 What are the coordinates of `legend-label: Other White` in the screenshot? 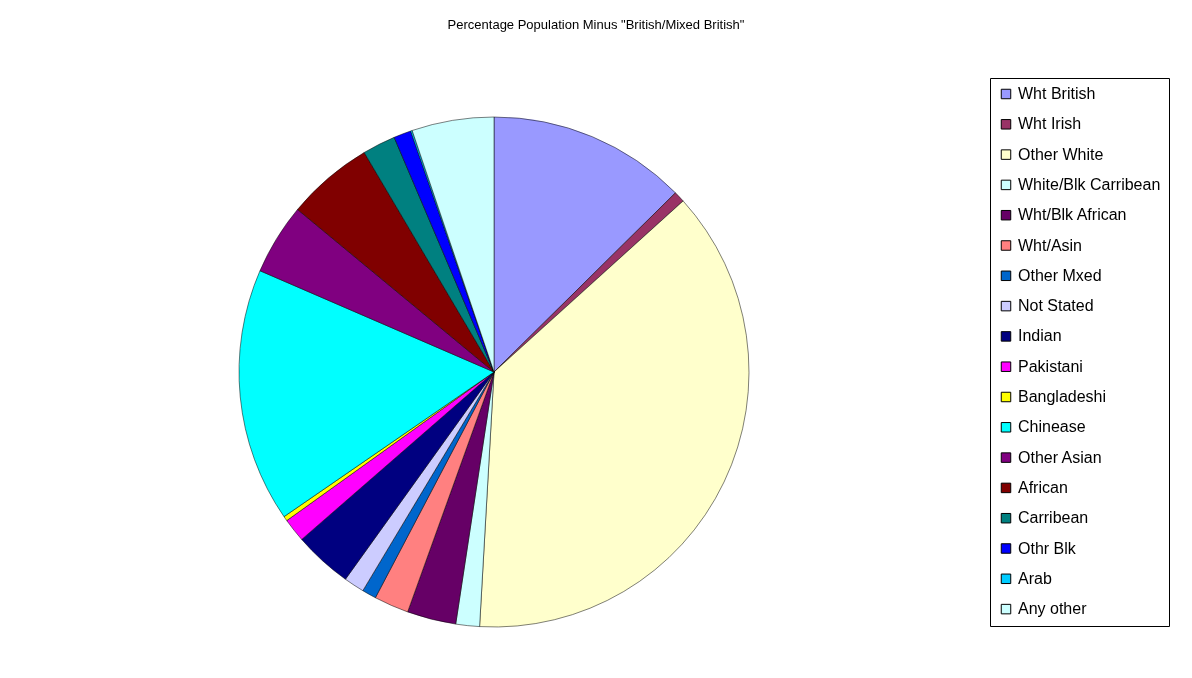 It's located at (1061, 154).